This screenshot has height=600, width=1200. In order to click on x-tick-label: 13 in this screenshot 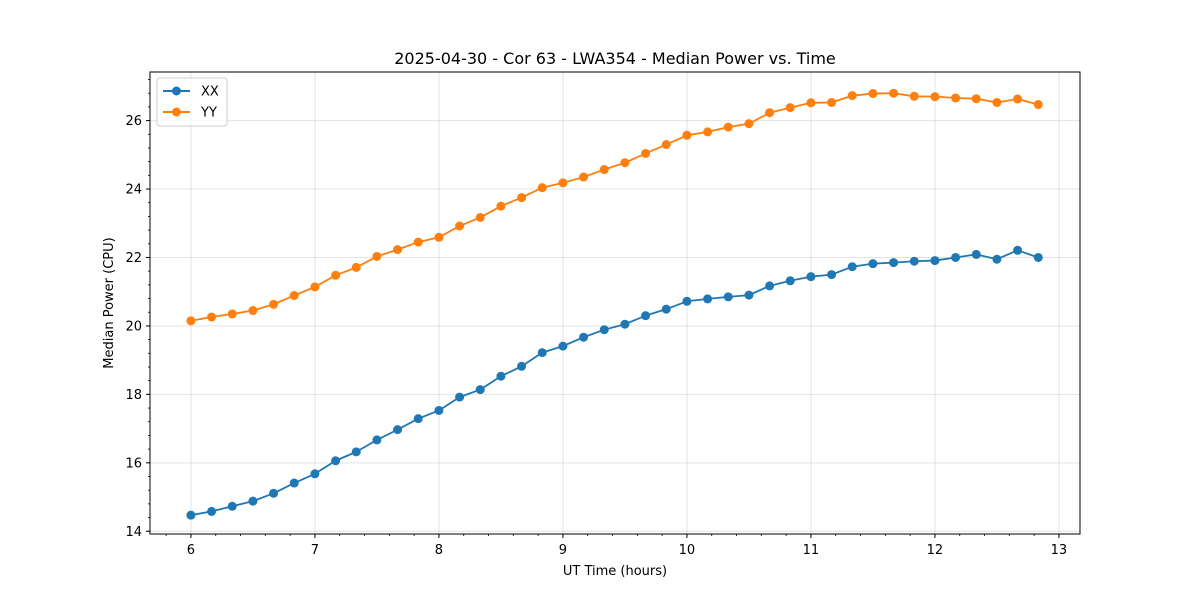, I will do `click(1059, 550)`.